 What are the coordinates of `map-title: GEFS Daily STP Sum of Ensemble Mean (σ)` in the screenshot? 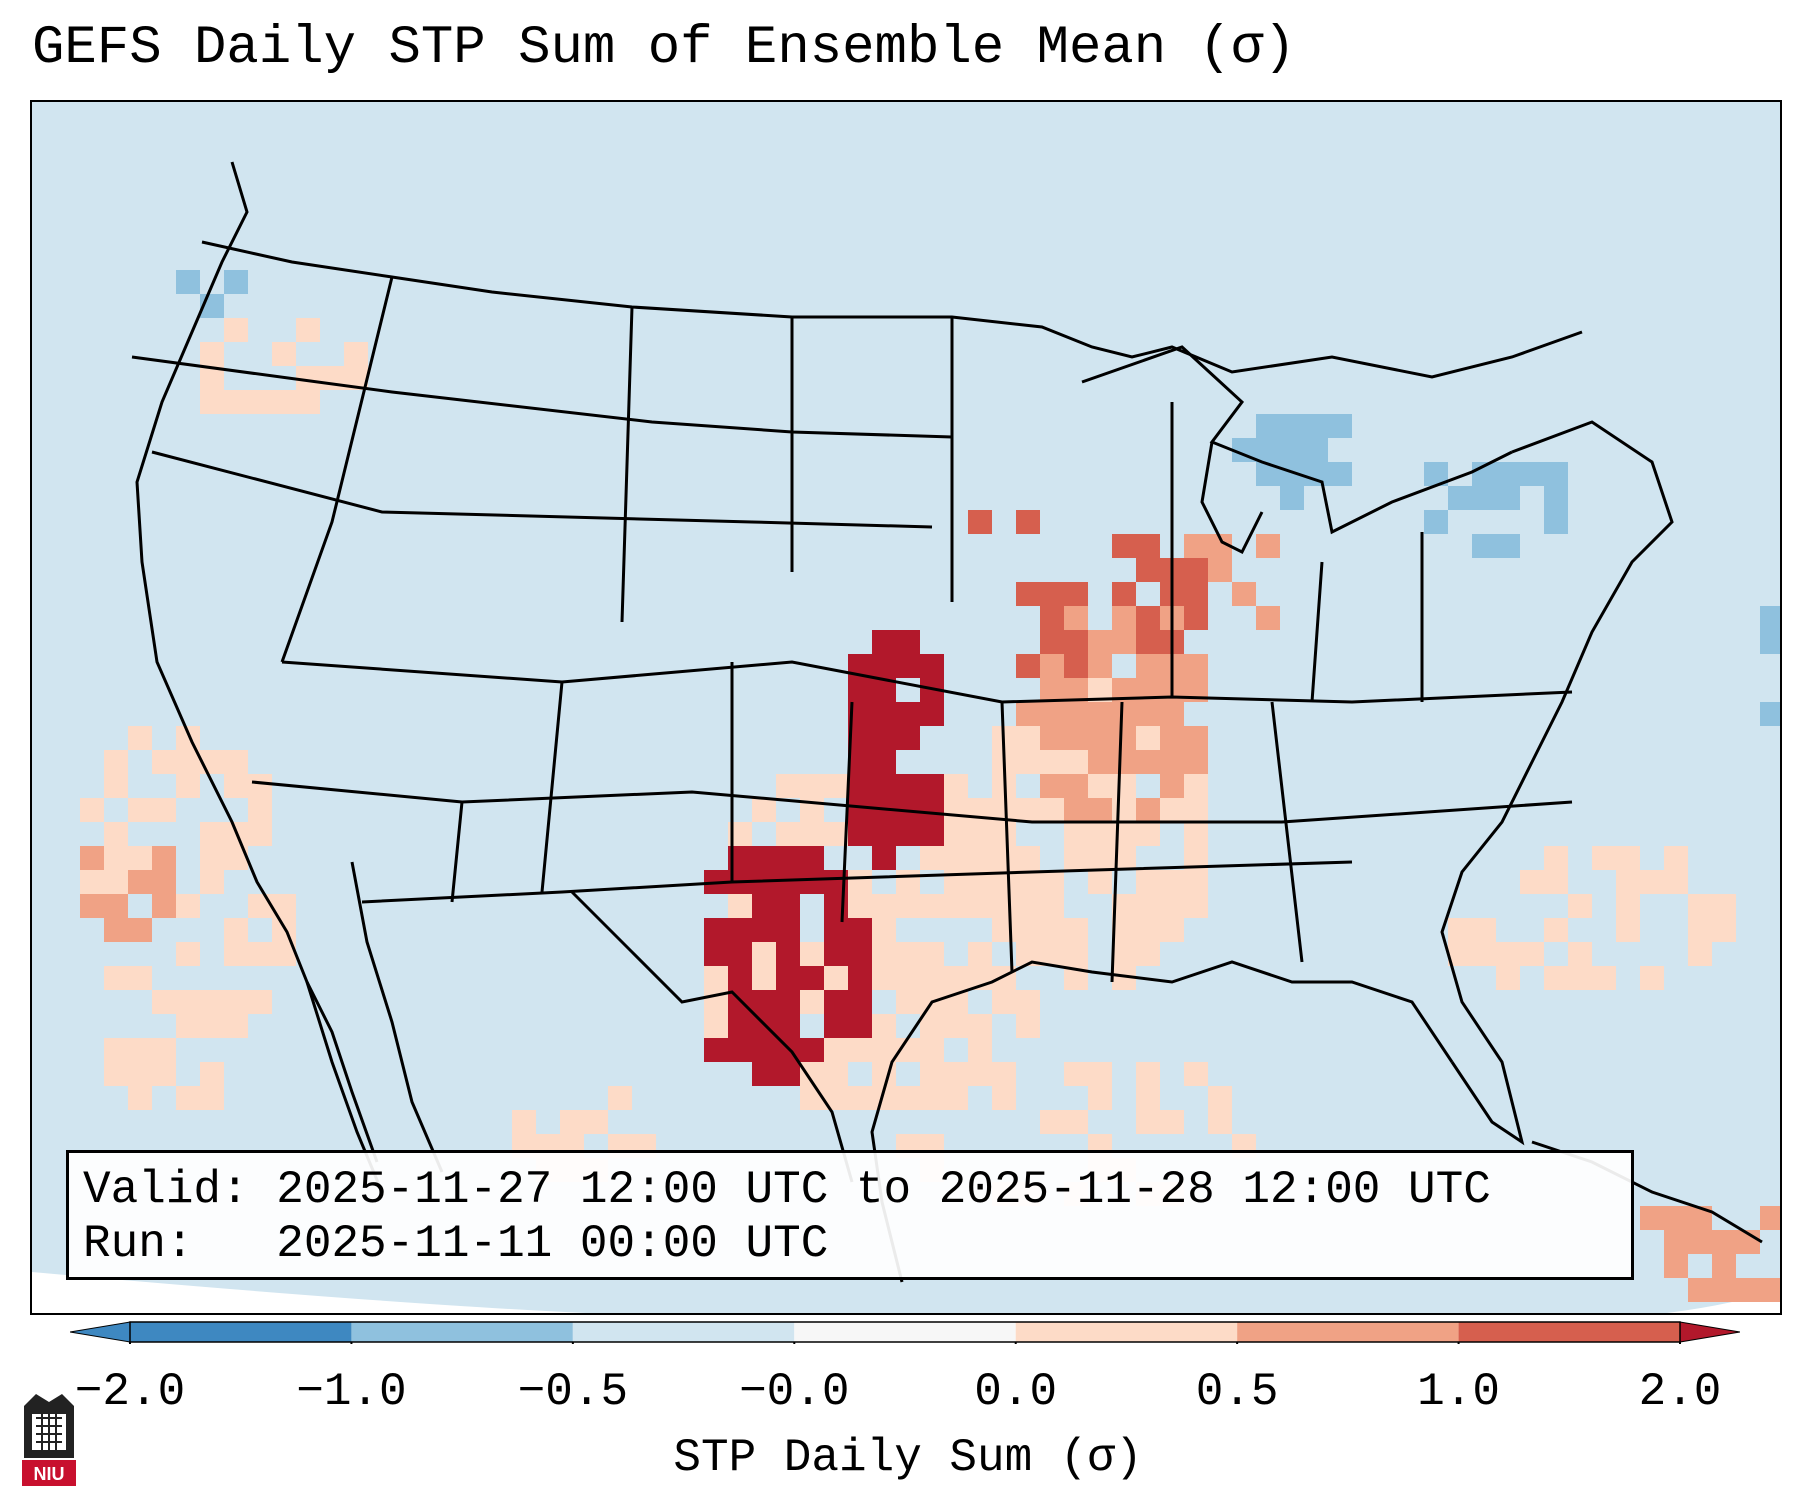 It's located at (664, 48).